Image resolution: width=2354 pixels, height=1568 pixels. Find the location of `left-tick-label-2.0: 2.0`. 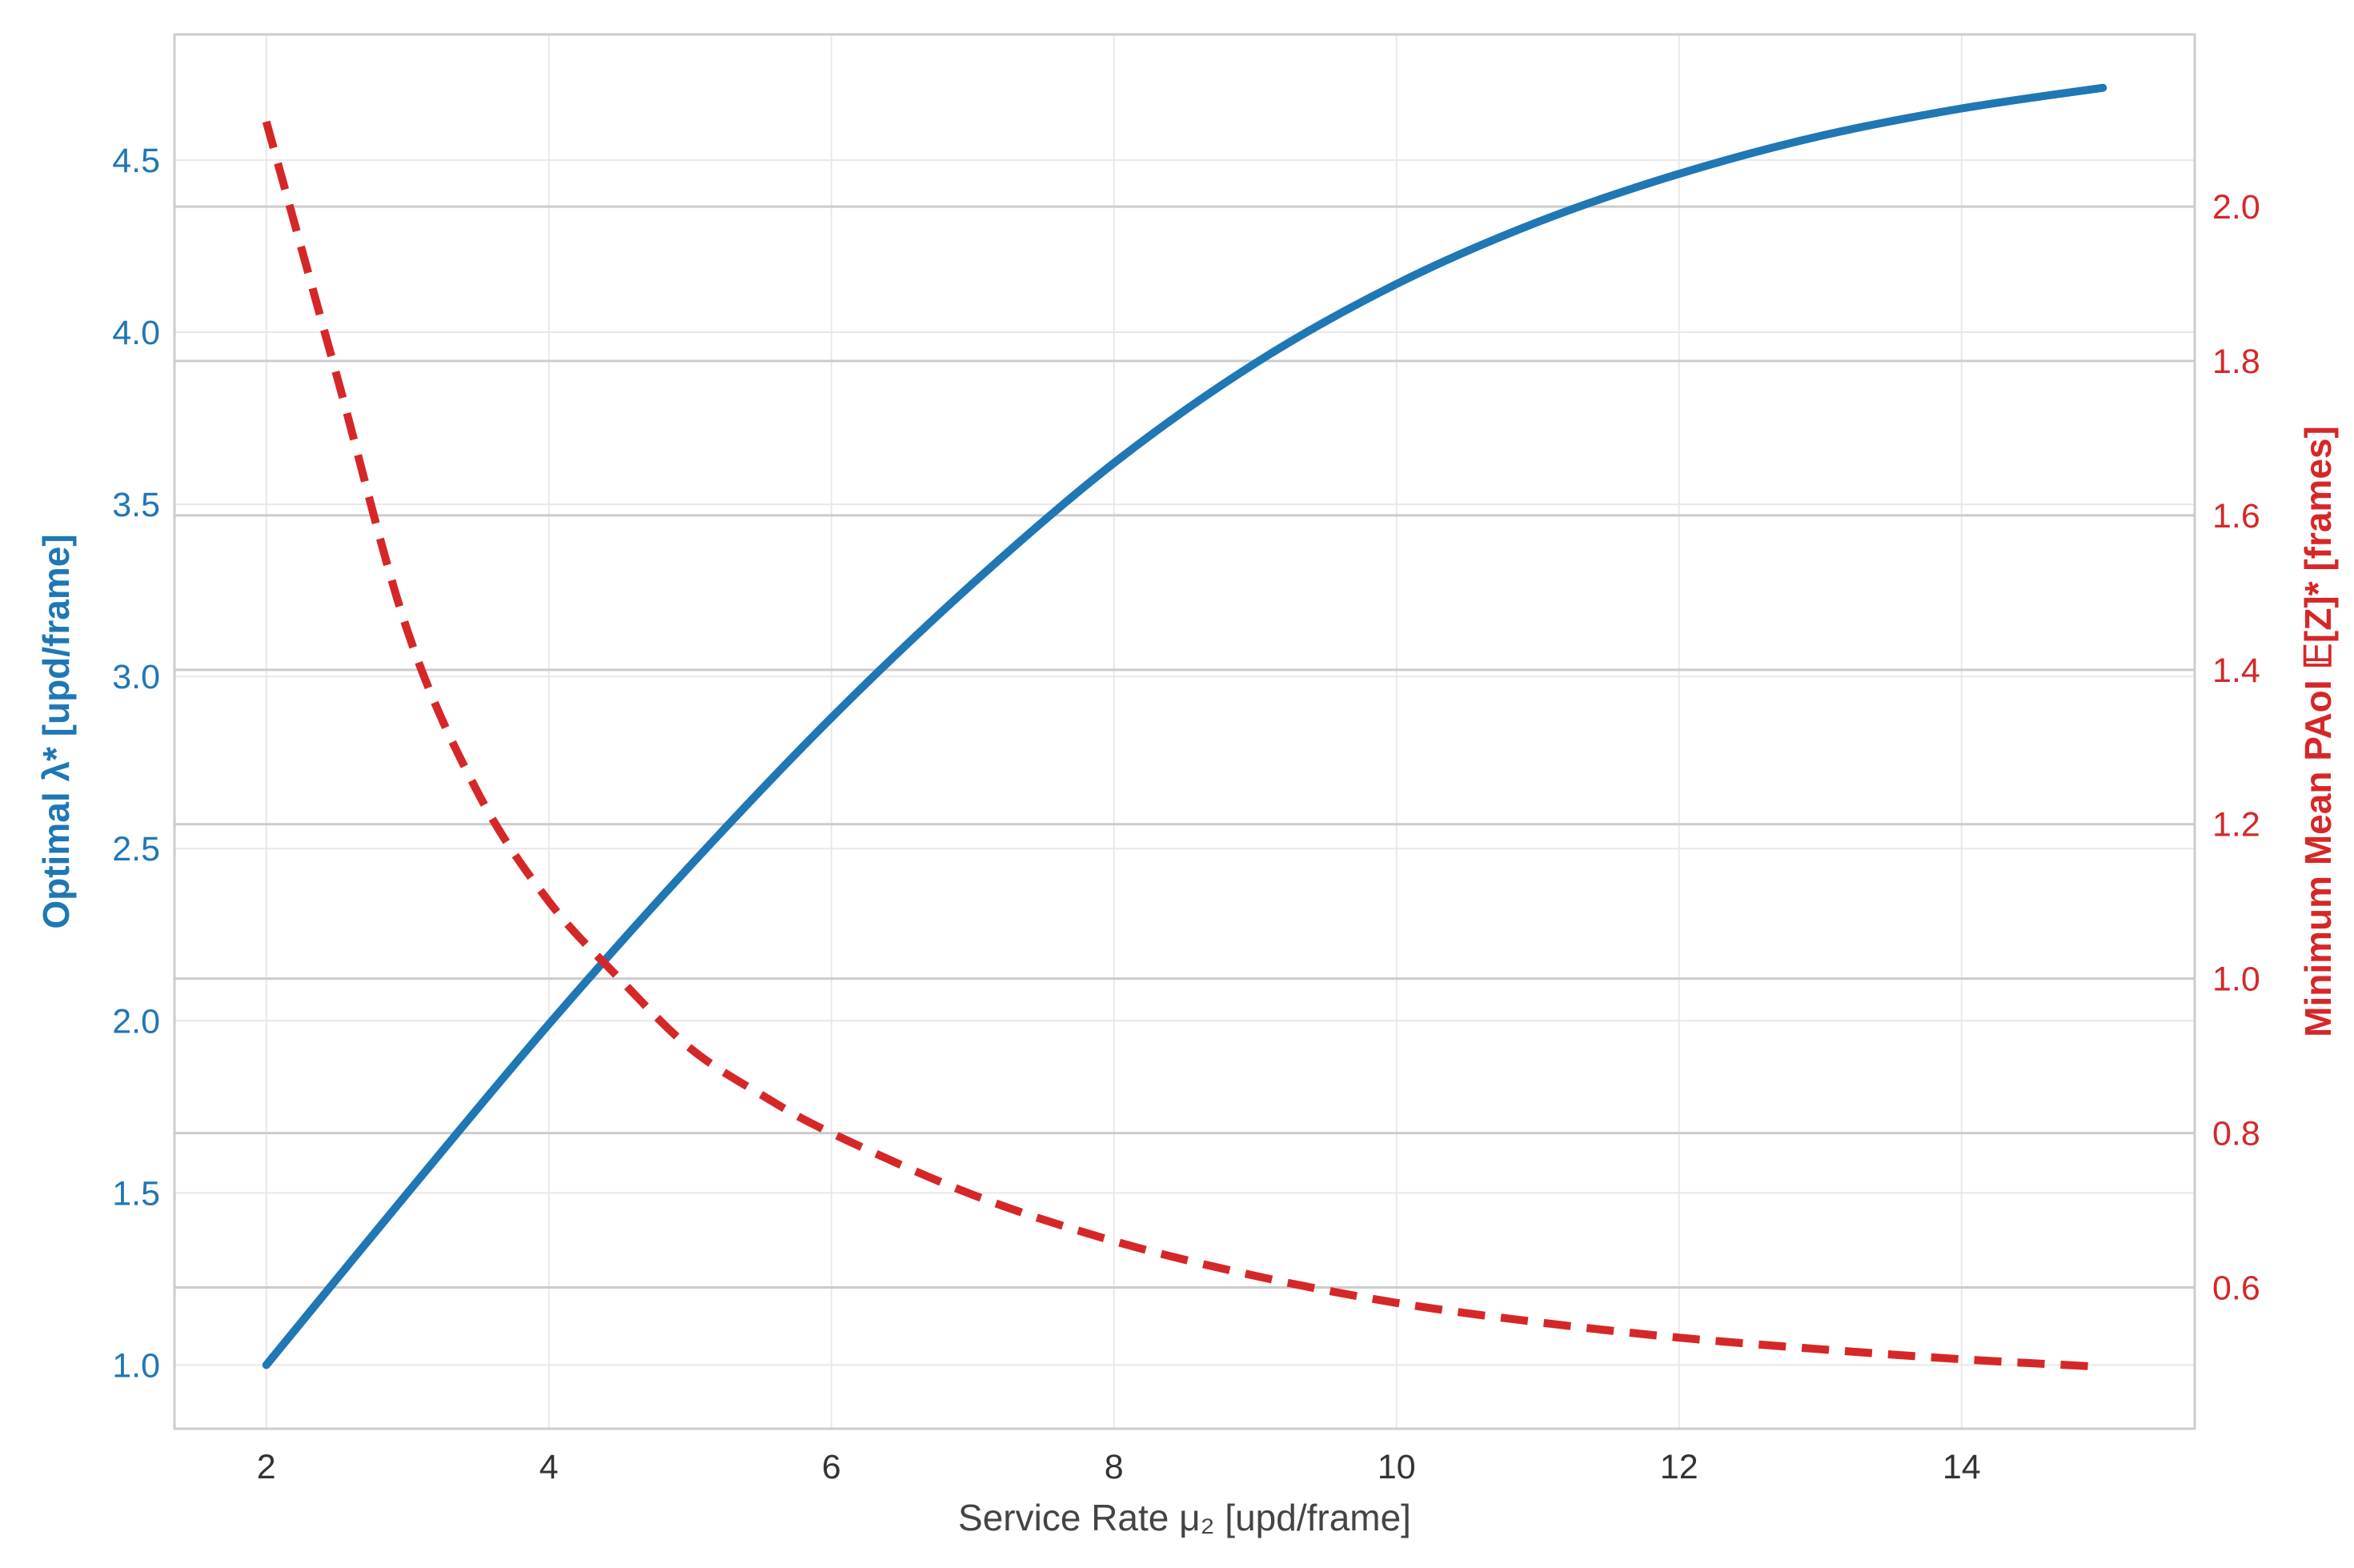

left-tick-label-2.0: 2.0 is located at coordinates (136, 1021).